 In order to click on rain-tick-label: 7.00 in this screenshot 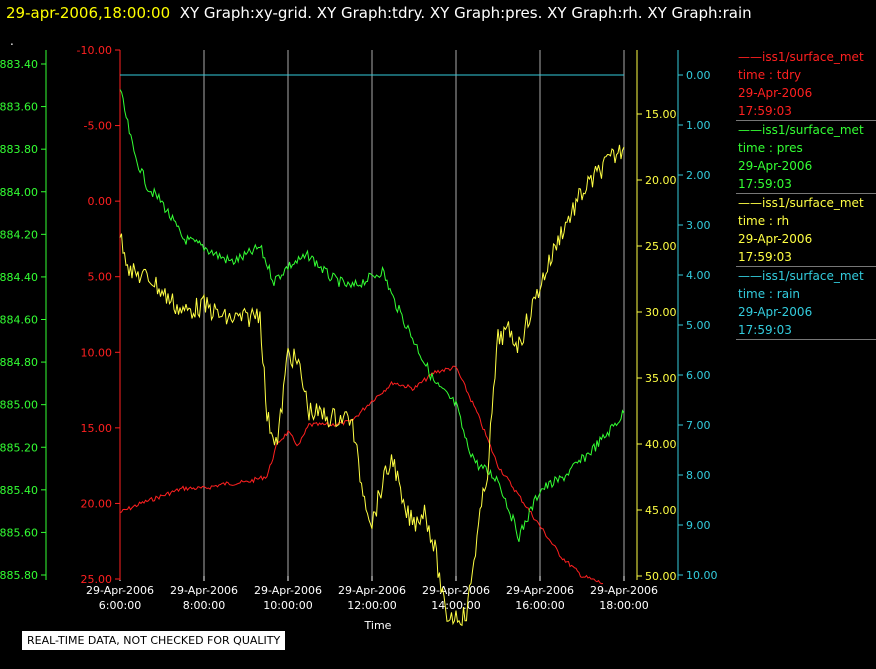, I will do `click(698, 425)`.